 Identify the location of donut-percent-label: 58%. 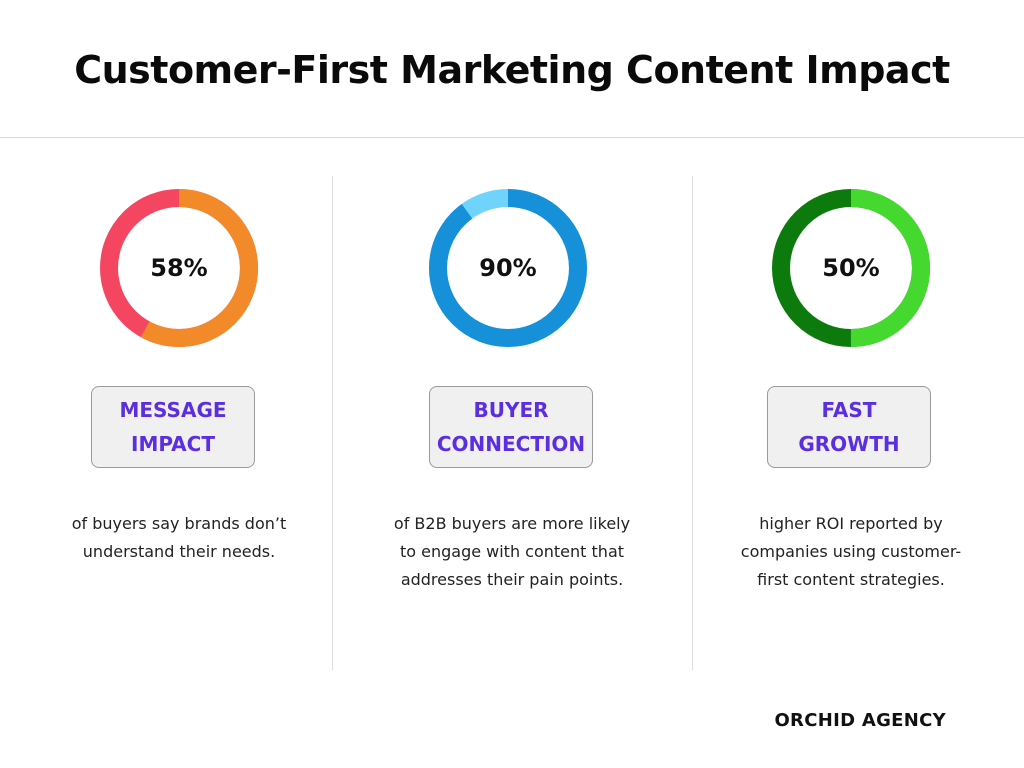
(179, 268).